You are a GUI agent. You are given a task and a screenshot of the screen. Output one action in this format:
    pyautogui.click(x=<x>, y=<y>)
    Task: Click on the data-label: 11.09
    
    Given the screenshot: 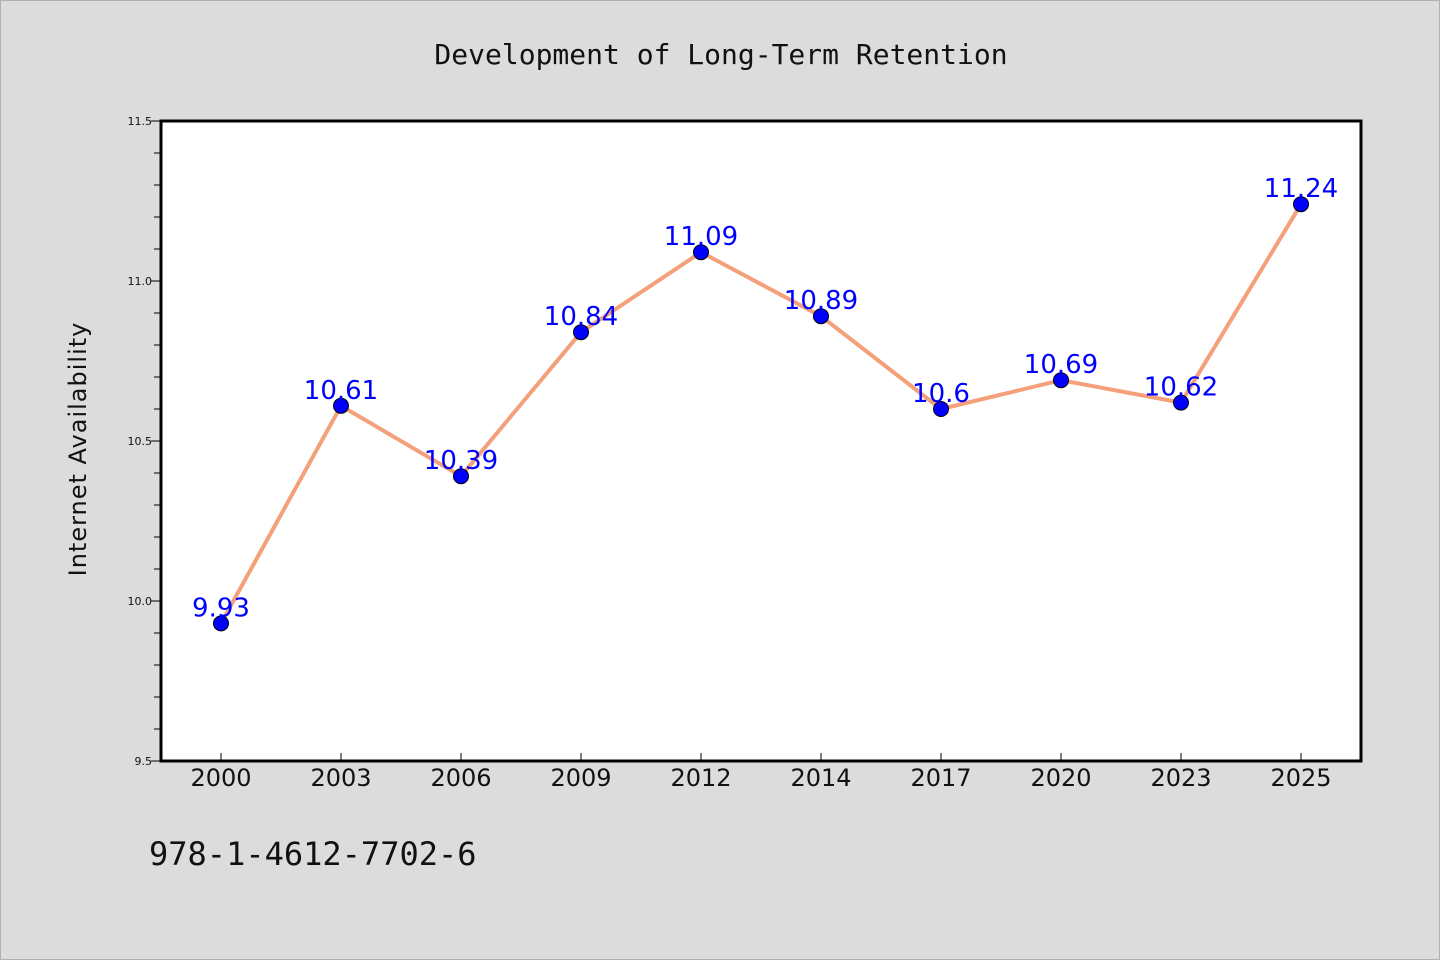 What is the action you would take?
    pyautogui.click(x=701, y=237)
    